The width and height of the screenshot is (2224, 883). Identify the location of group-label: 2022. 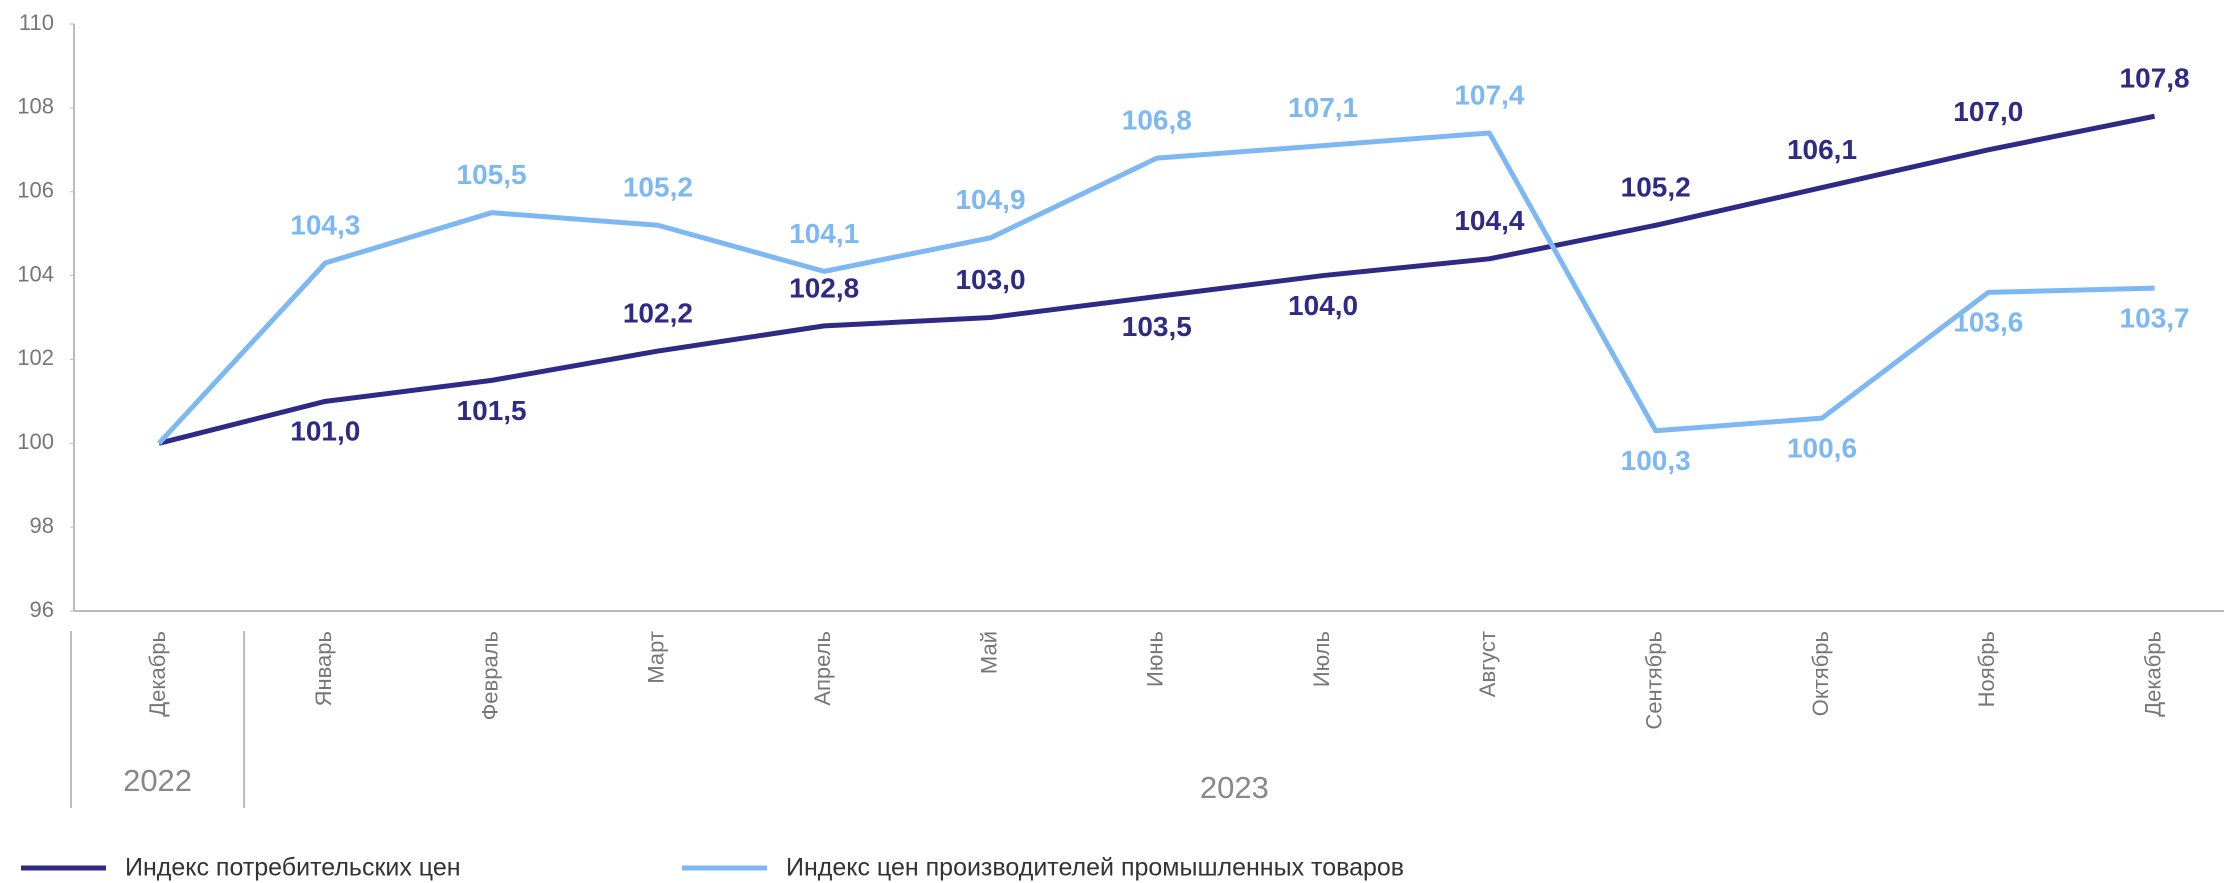
(157, 780).